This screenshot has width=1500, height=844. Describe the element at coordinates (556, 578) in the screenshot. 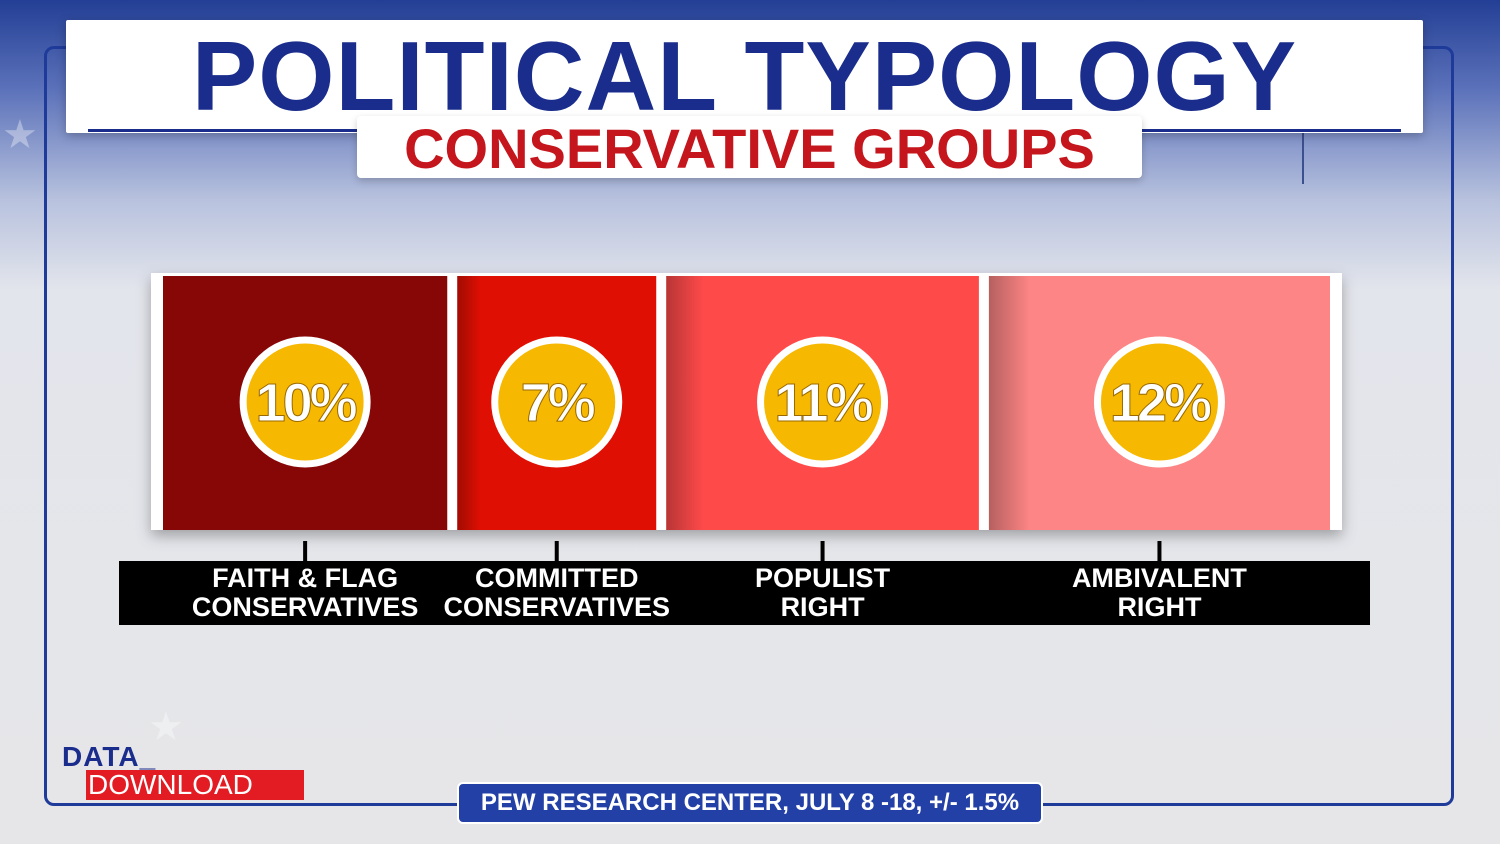

I see `category-label-line: COMMITTED` at that location.